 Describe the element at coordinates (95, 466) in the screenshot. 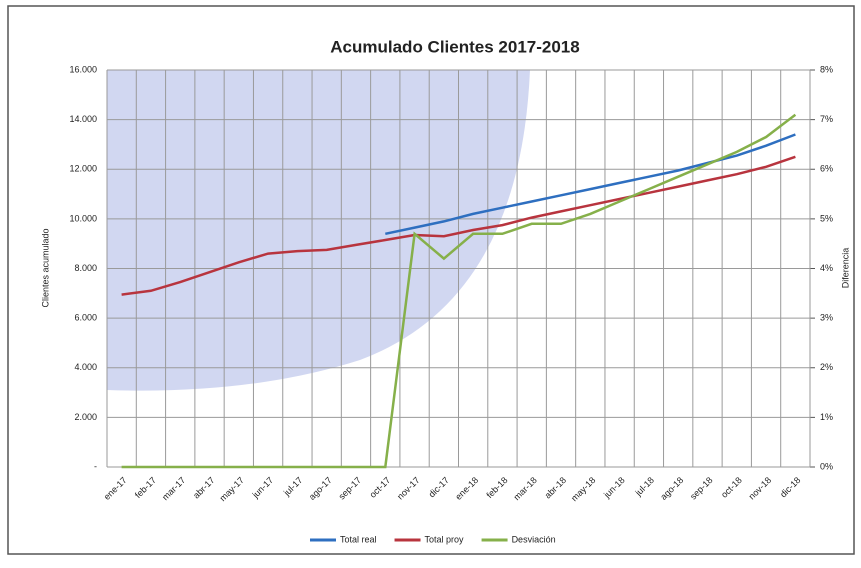

I see `y-tick-label: -` at that location.